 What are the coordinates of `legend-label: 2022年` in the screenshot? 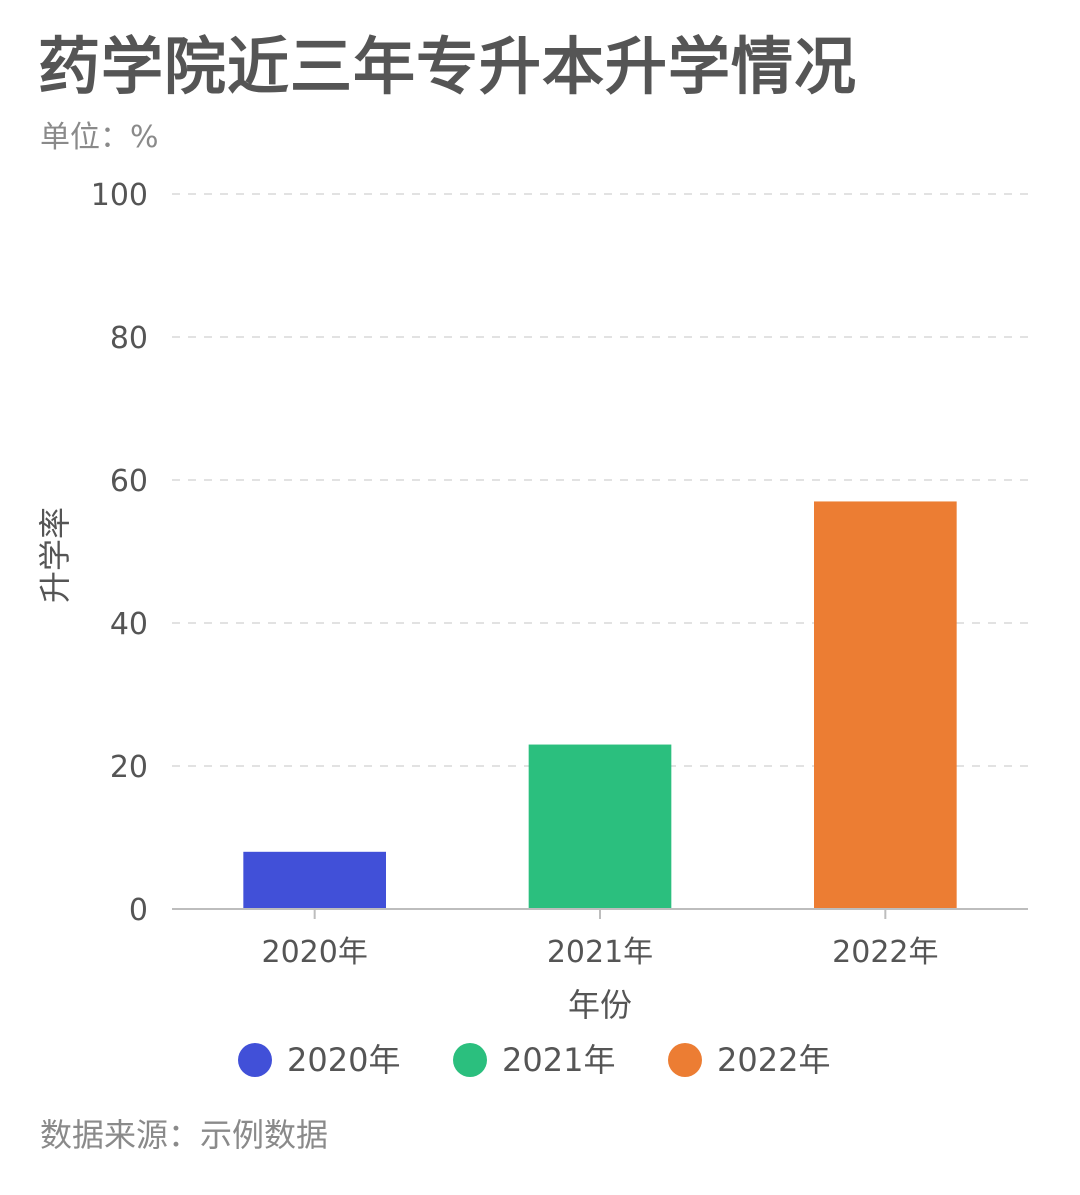 It's located at (773, 1060).